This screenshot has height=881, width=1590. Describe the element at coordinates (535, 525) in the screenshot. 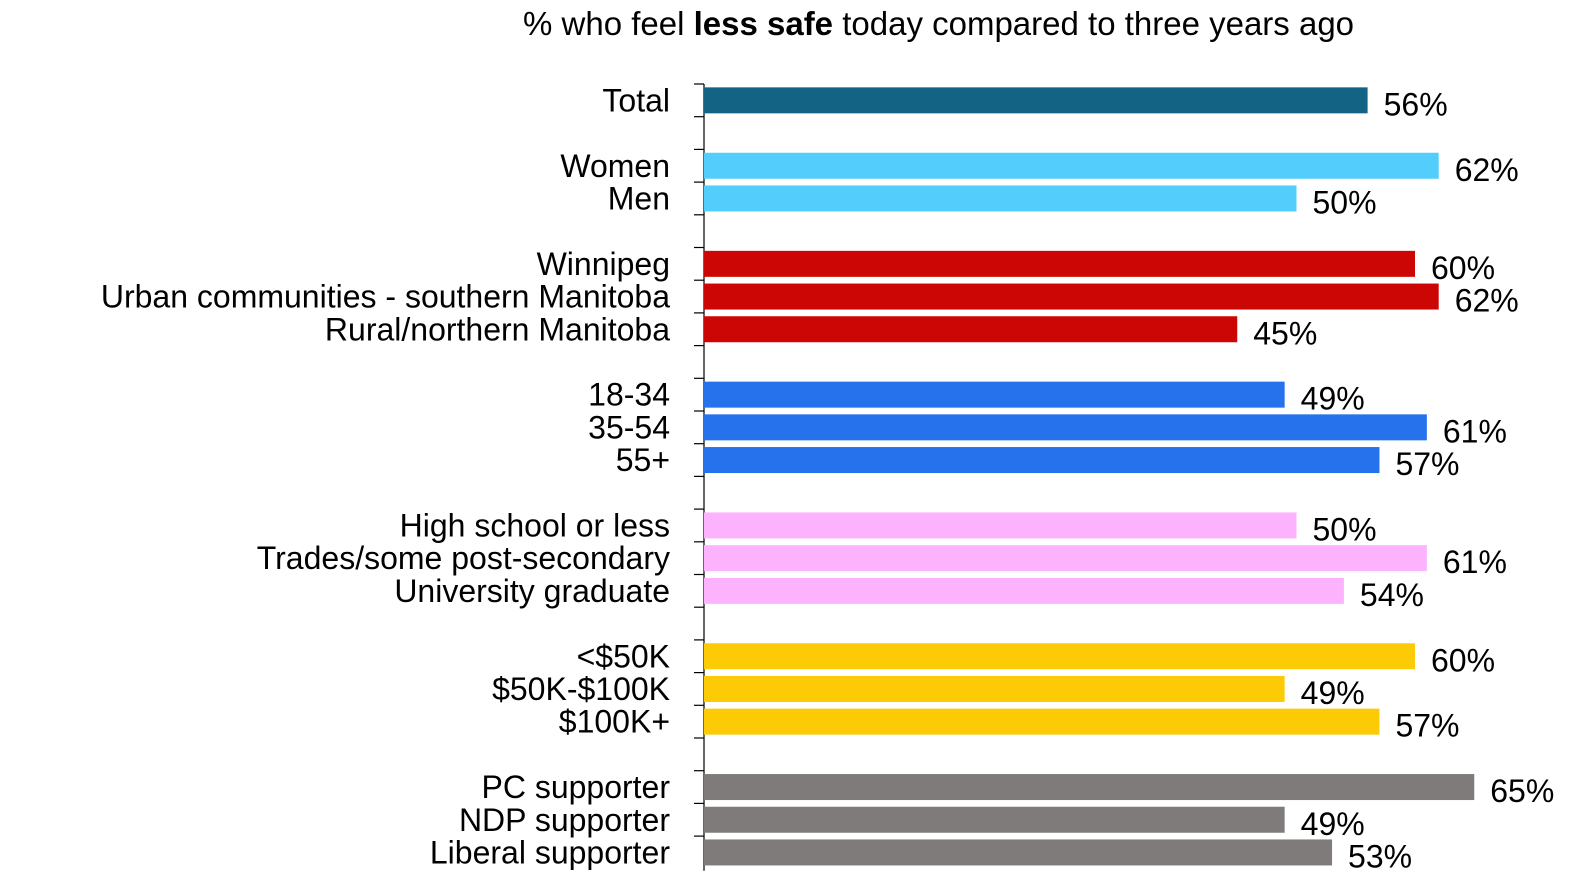

I see `category-label: High school or less` at that location.